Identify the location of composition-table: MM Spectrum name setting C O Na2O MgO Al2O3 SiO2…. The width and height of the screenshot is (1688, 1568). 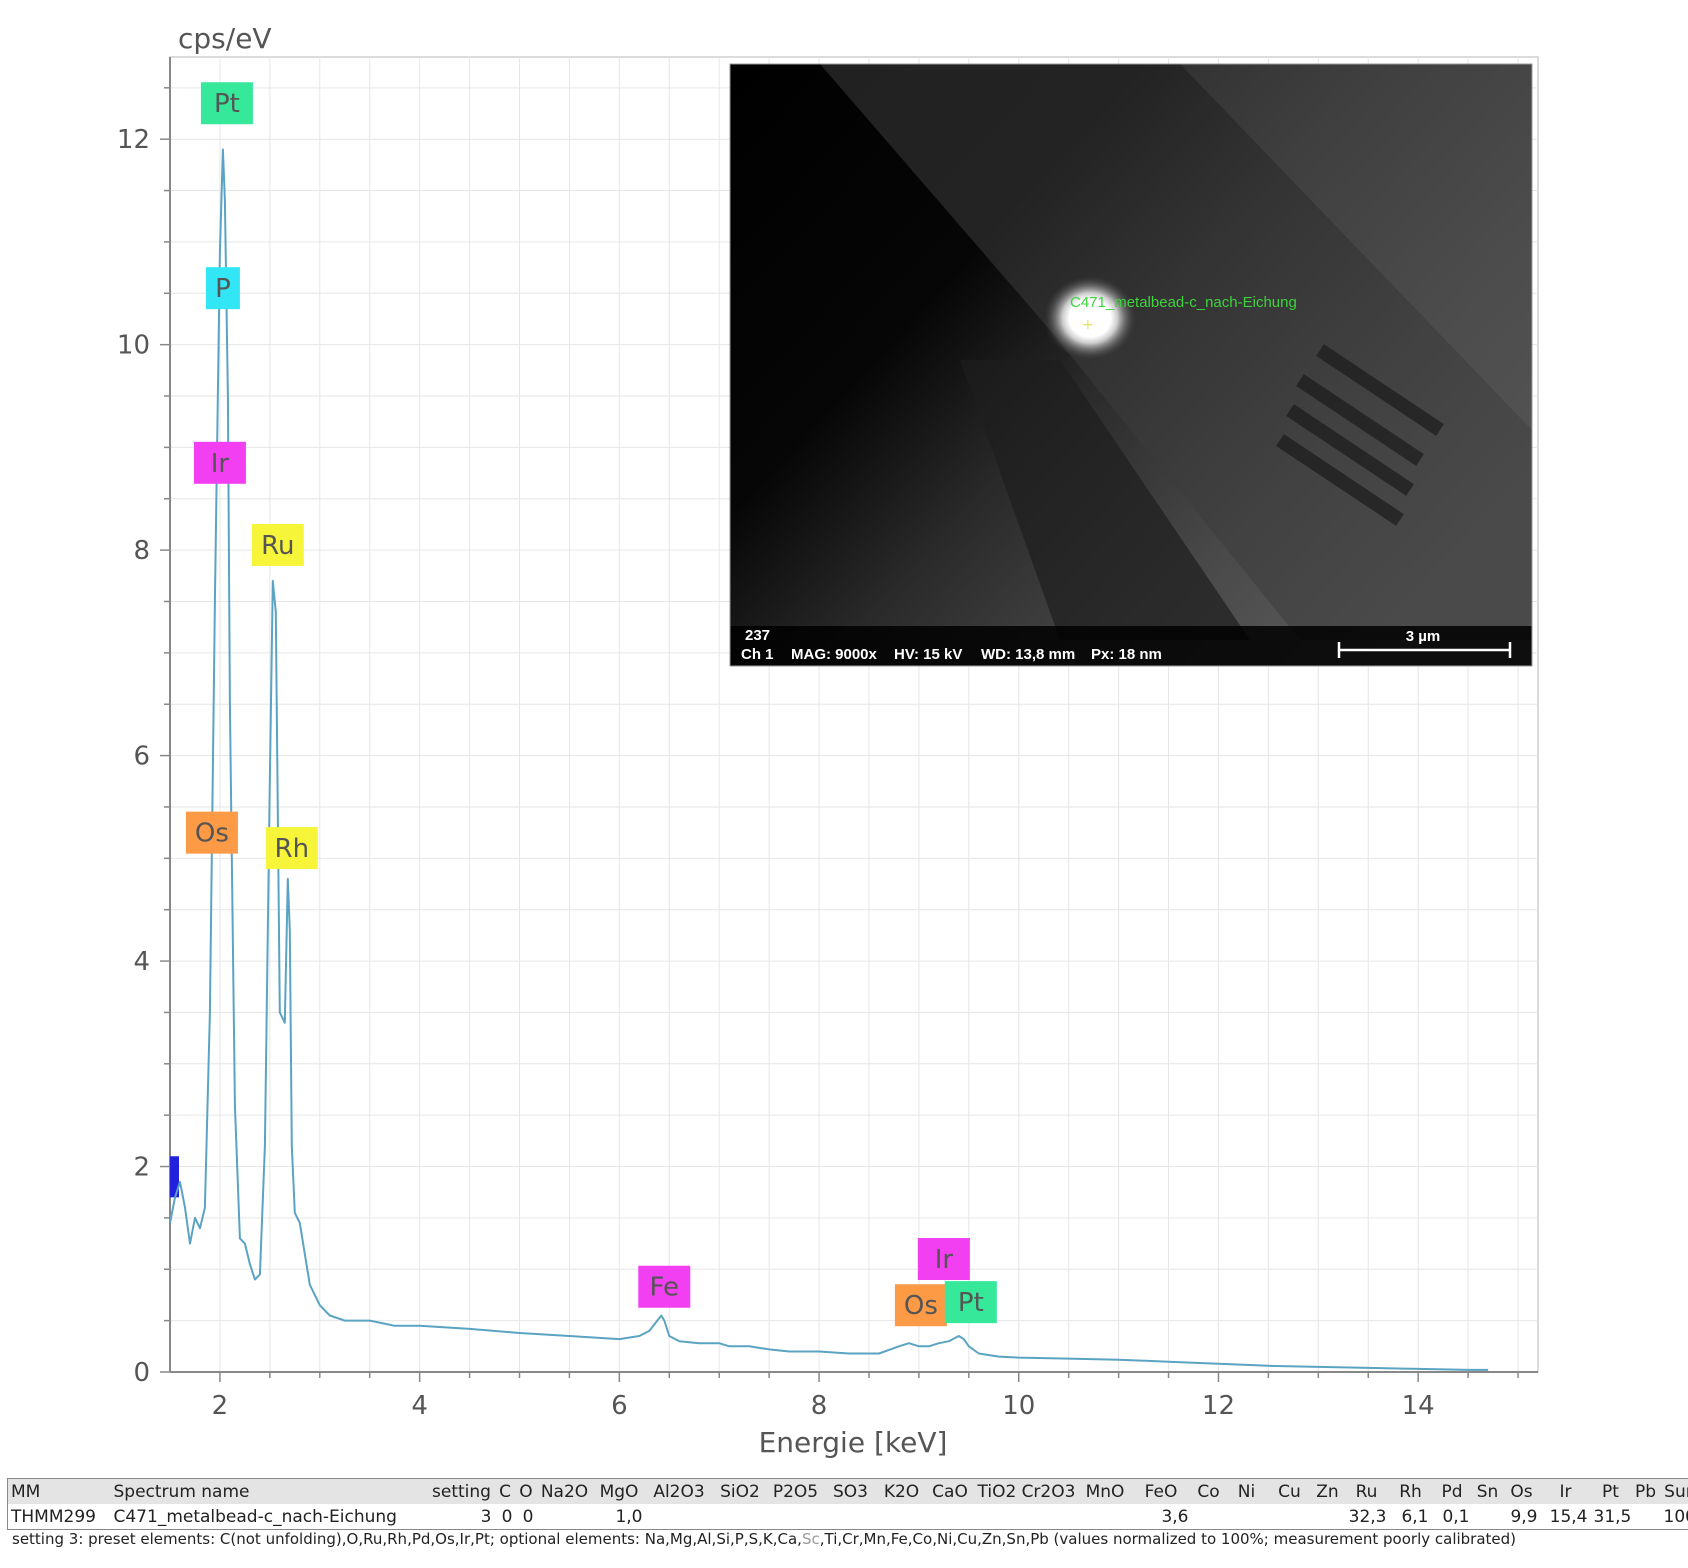
(847, 1504).